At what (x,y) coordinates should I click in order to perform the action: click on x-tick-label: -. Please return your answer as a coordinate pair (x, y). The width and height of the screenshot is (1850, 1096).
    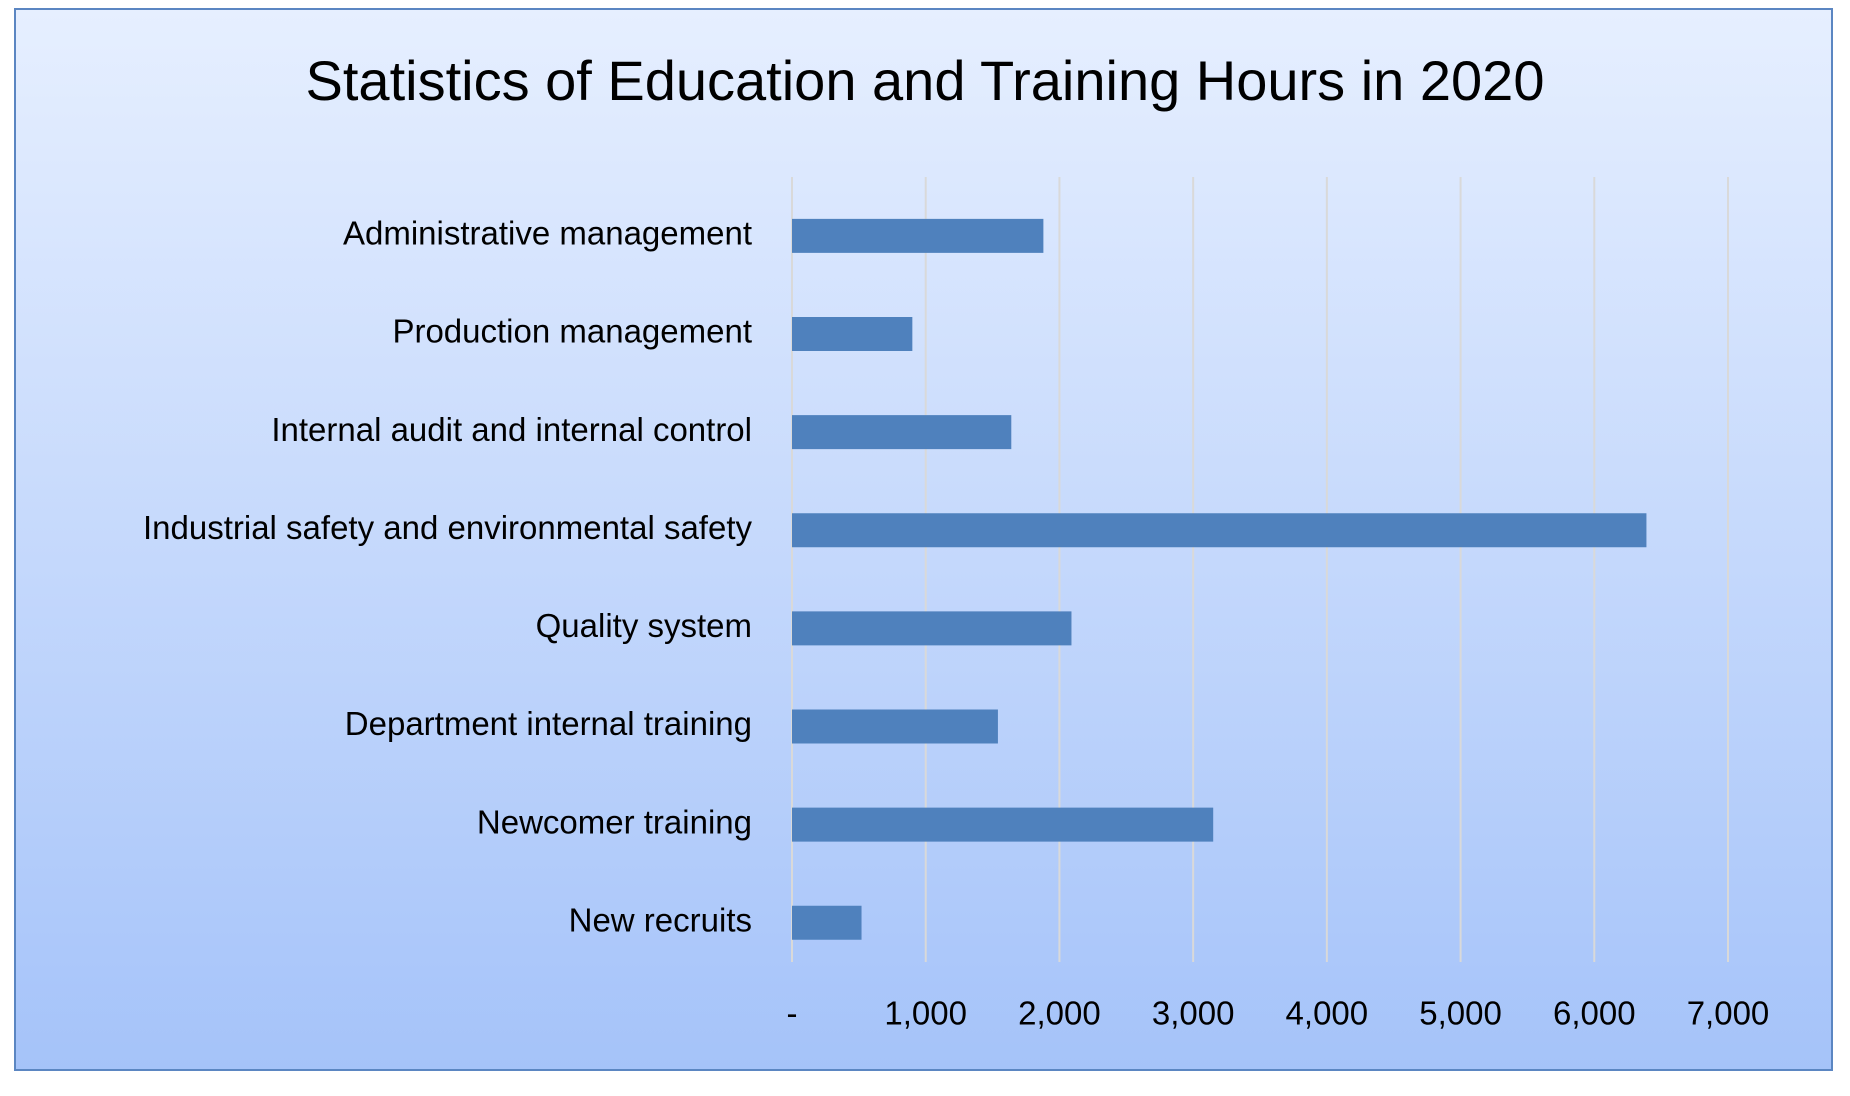
    Looking at the image, I should click on (792, 1013).